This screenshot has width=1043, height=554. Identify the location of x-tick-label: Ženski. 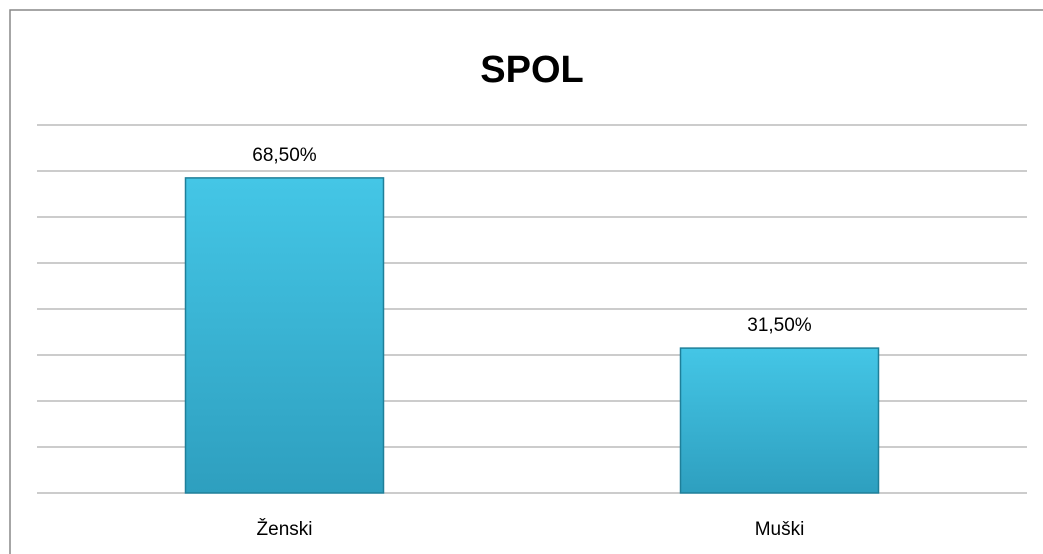
(285, 529).